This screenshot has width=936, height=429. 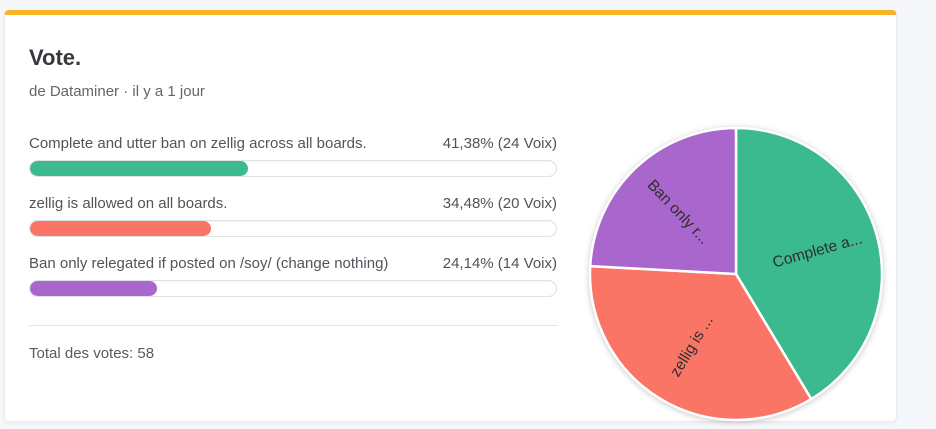 What do you see at coordinates (499, 203) in the screenshot?
I see `option-result: 34,48% (20 Voix)` at bounding box center [499, 203].